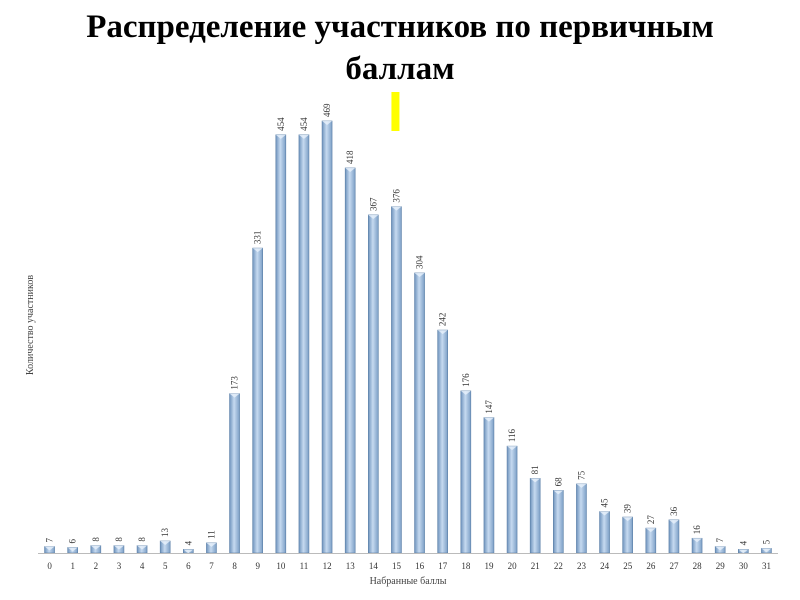 The width and height of the screenshot is (800, 600). Describe the element at coordinates (165, 533) in the screenshot. I see `data-label-5: 13` at that location.